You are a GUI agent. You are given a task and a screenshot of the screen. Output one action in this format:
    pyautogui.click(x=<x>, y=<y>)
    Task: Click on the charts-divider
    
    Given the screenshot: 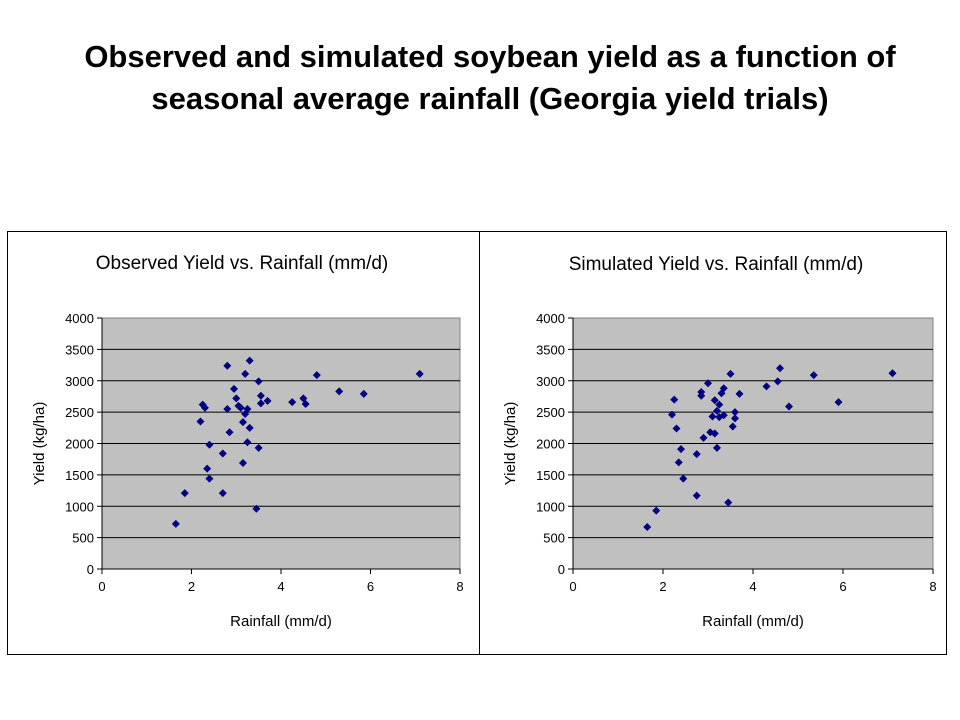 What is the action you would take?
    pyautogui.click(x=479, y=443)
    